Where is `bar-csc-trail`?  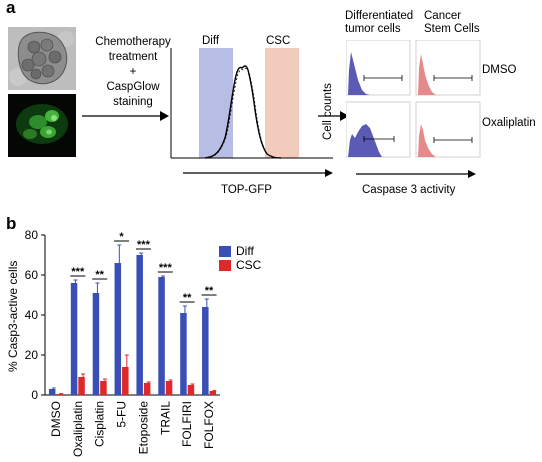 bar-csc-trail is located at coordinates (169, 388).